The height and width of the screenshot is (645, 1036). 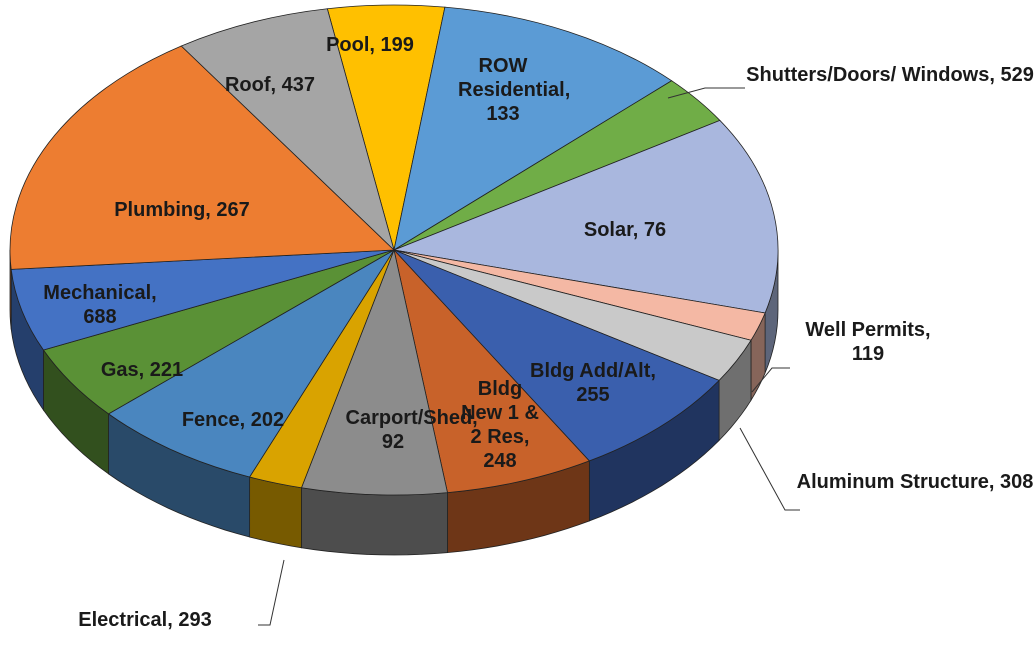 I want to click on data-label: Bldg Add/Alt, 255, so click(x=593, y=383).